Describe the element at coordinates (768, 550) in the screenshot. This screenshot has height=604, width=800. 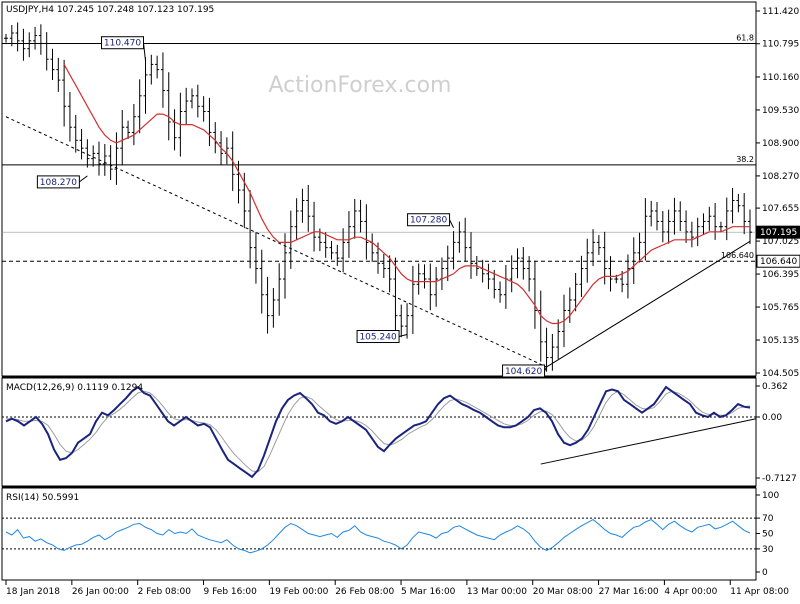
I see `rsi-y-tick-label: 30` at that location.